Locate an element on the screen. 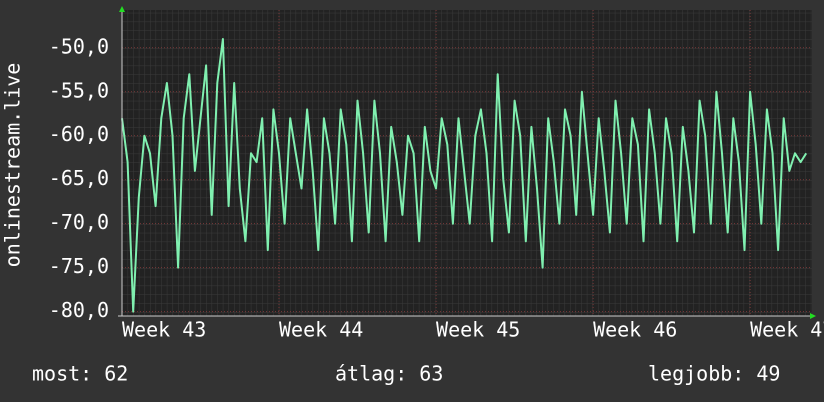 The height and width of the screenshot is (402, 824). x-tick-label: Week 44 is located at coordinates (321, 330).